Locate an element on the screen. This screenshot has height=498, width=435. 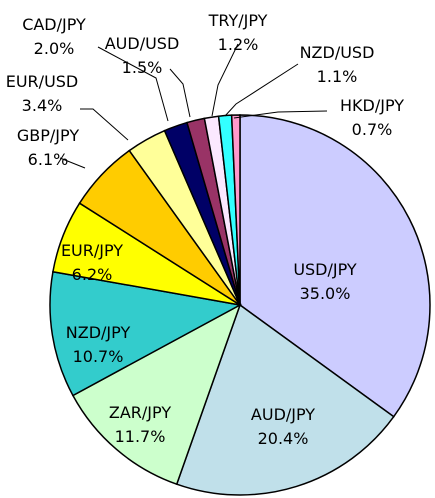
slice-label-eur-usd: EUR/USD is located at coordinates (42, 81).